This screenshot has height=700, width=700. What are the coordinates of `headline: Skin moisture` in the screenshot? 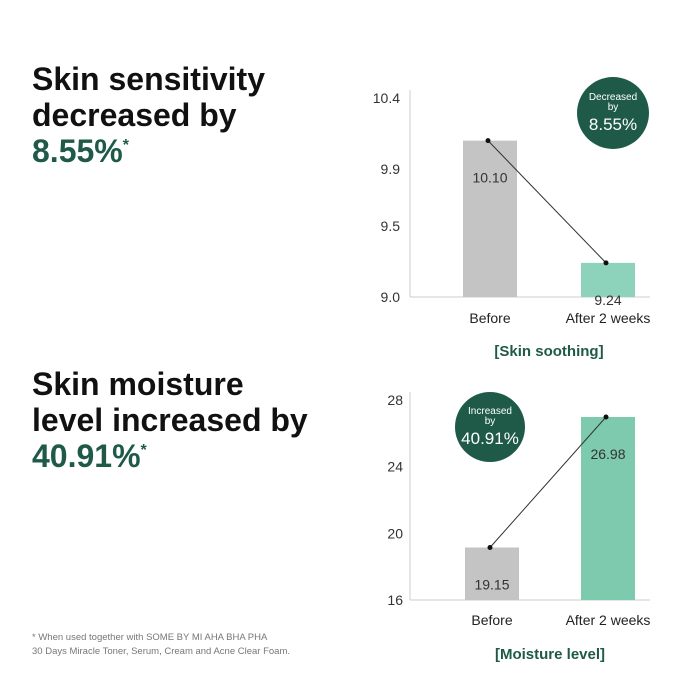 It's located at (138, 384).